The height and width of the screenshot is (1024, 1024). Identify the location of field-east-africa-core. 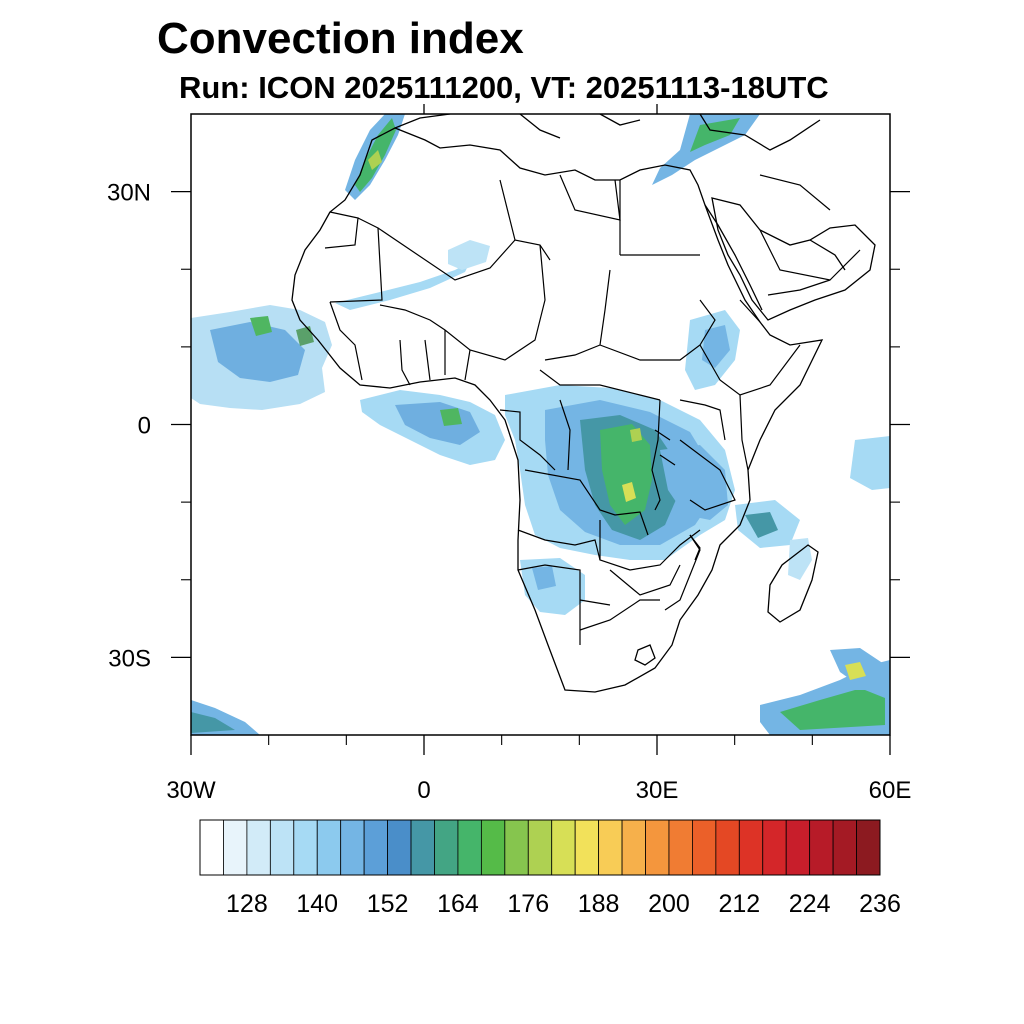
(716, 346).